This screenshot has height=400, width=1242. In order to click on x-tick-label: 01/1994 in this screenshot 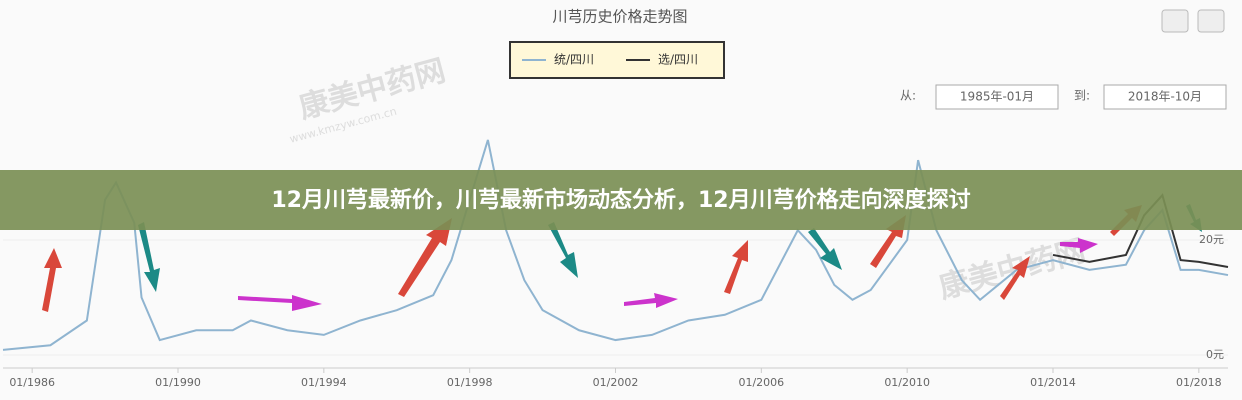, I will do `click(324, 382)`.